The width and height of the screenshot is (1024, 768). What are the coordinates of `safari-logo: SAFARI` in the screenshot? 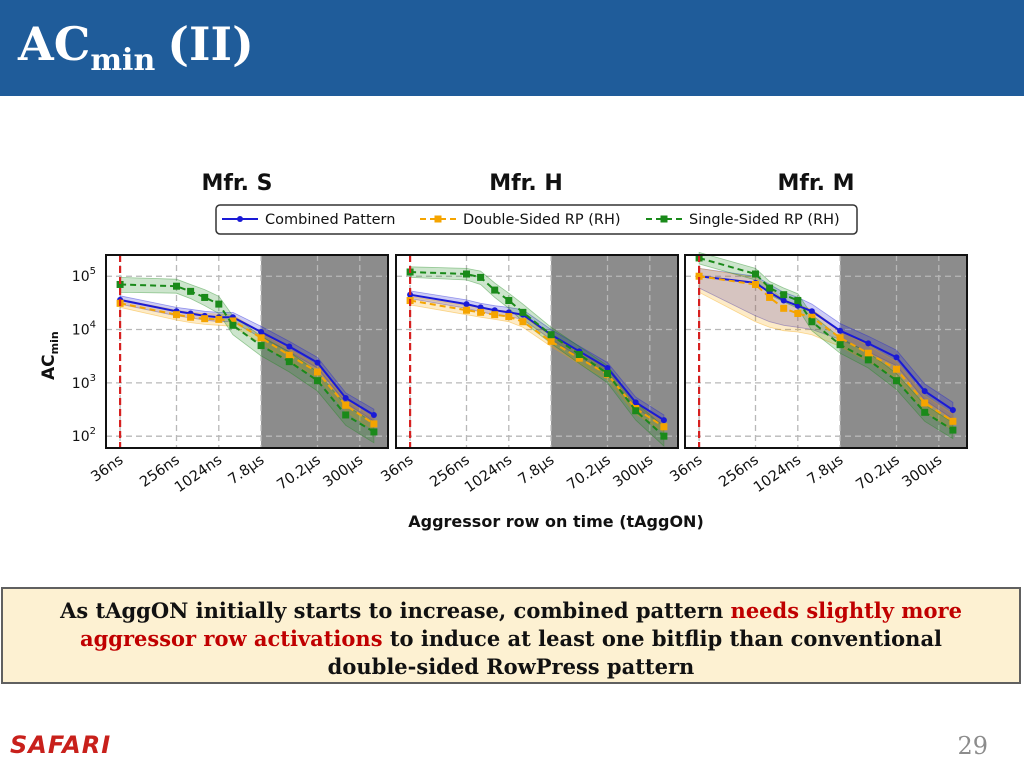 It's located at (61, 745).